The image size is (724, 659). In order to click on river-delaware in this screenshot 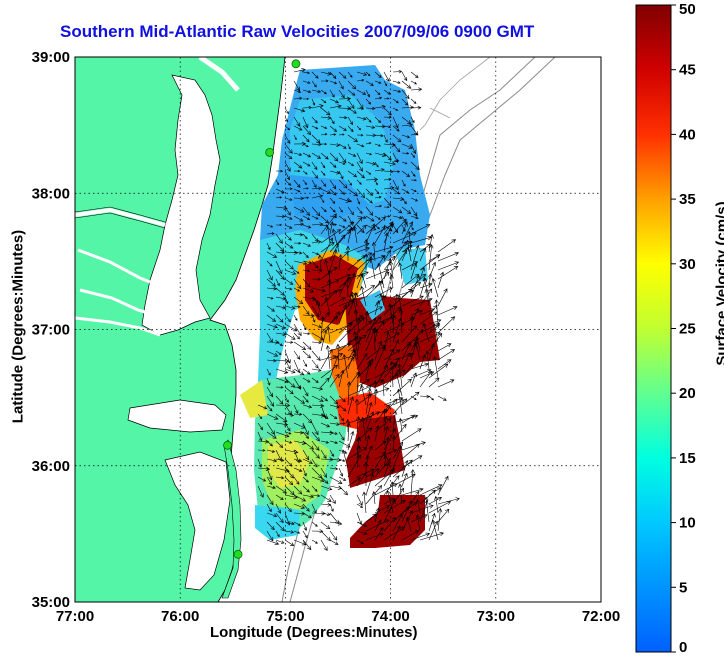, I will do `click(219, 74)`.